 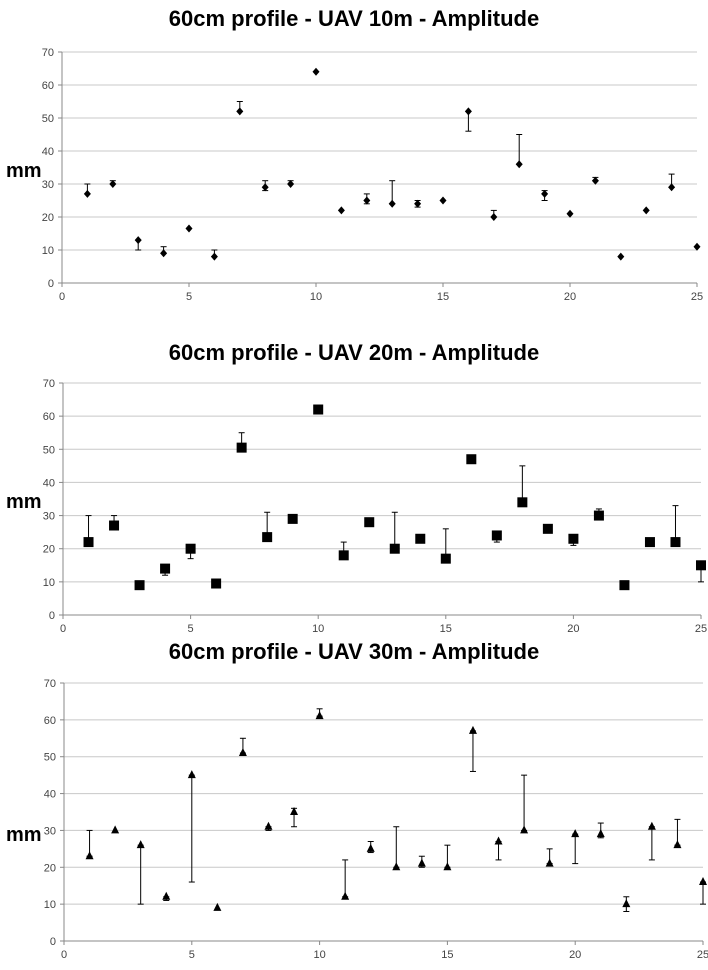 What do you see at coordinates (354, 651) in the screenshot?
I see `chart-title: 60cm profile - UAV 30m - Amplitude` at bounding box center [354, 651].